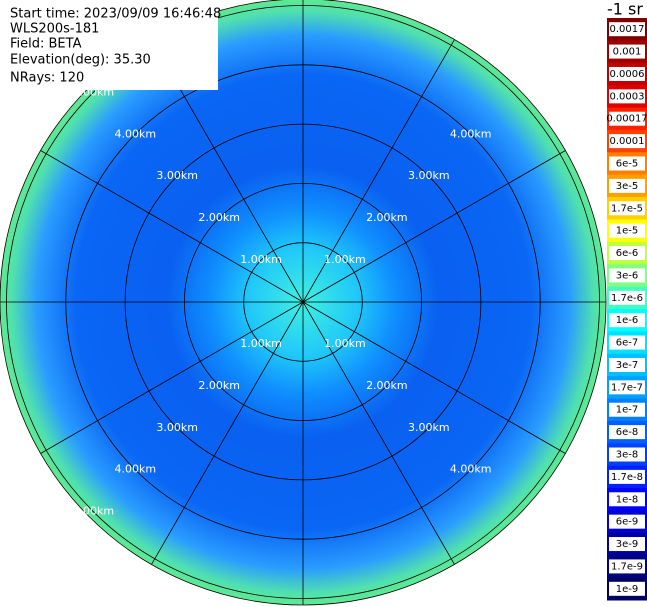  I want to click on colorbar-label: 1e-6, so click(627, 320).